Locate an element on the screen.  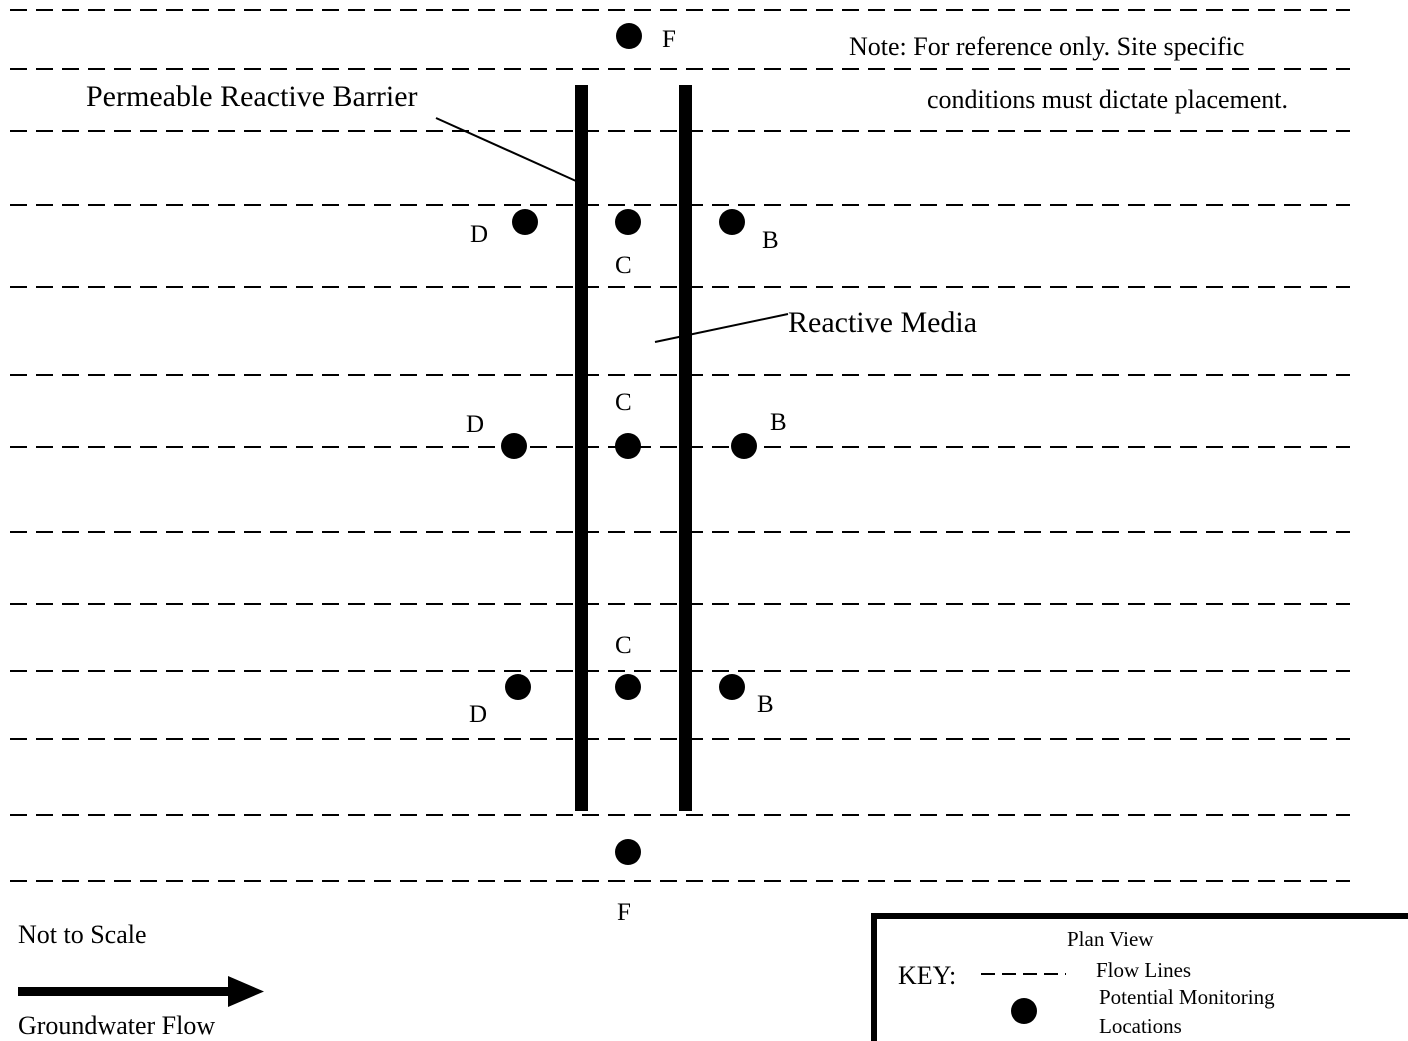
barrier-wall-upgradient is located at coordinates (581, 448).